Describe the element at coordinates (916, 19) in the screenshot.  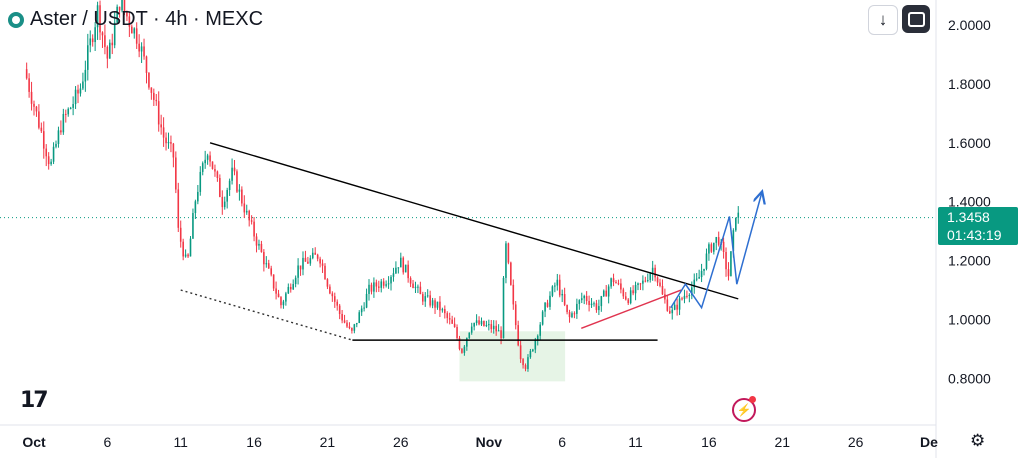
I see `fullscreen-button` at that location.